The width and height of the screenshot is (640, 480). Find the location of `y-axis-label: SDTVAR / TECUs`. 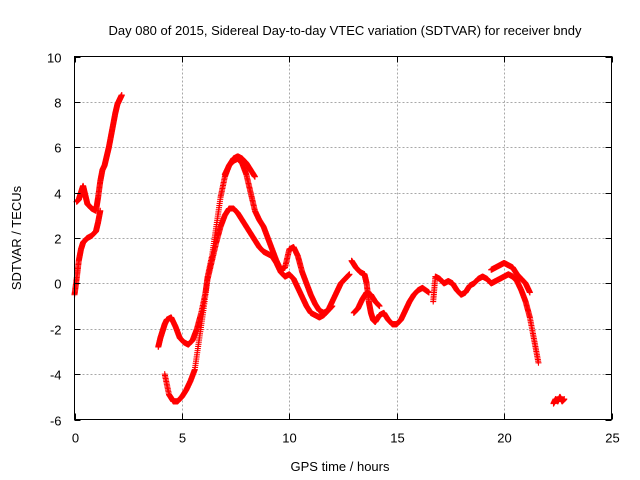

y-axis-label: SDTVAR / TECUs is located at coordinates (16, 237).